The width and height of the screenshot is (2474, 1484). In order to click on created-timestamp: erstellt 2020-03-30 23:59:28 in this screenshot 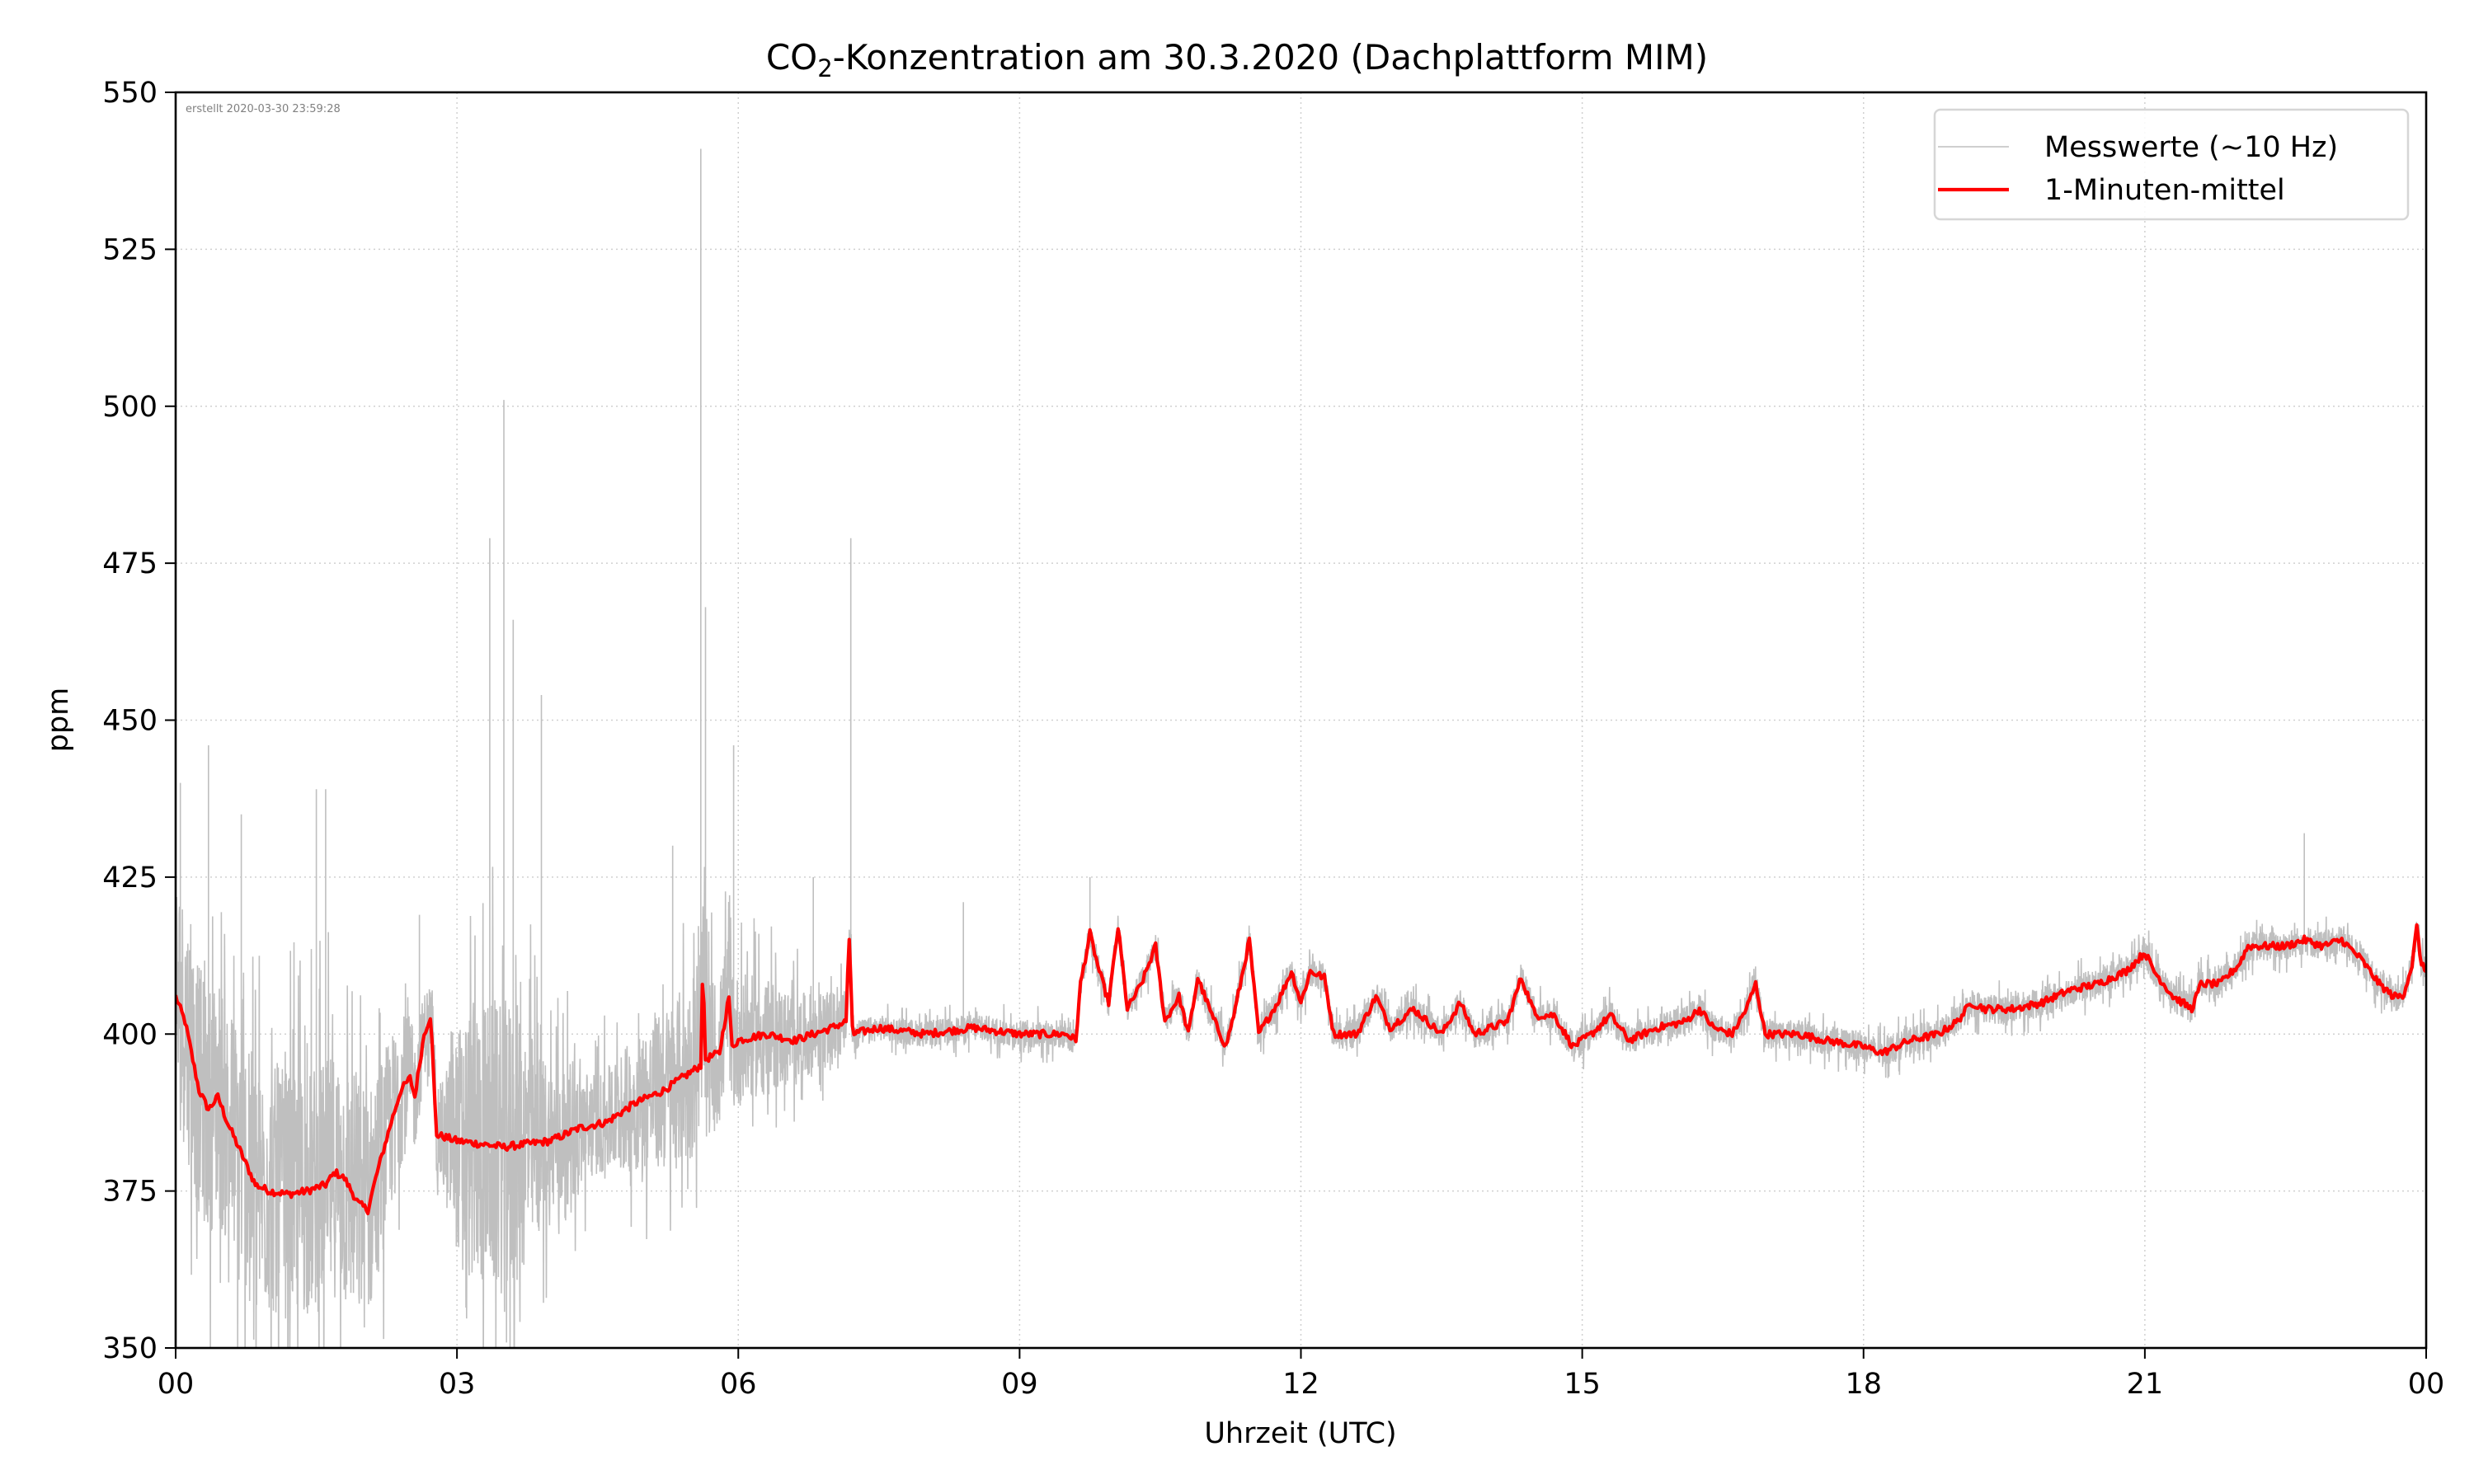, I will do `click(263, 109)`.